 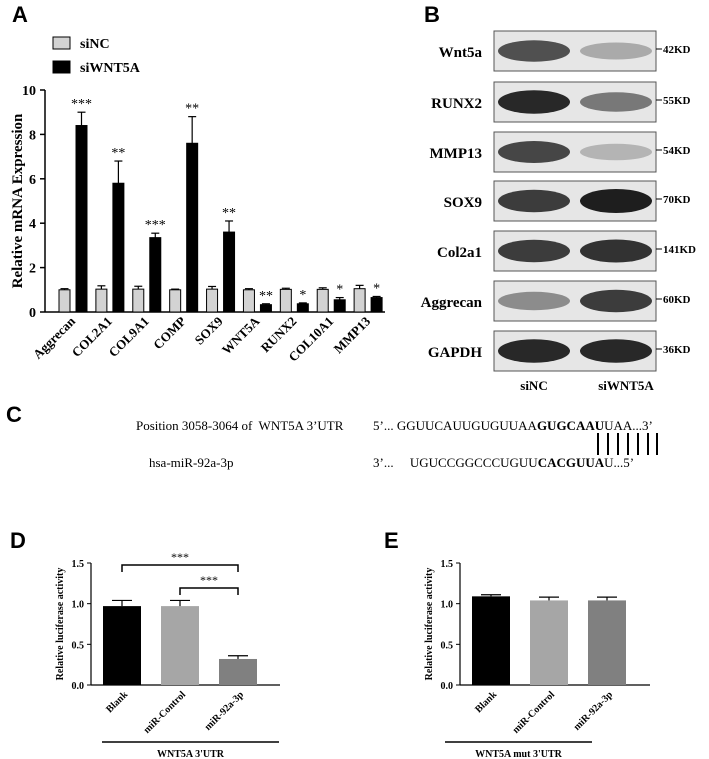 I want to click on size-label: 42KD, so click(x=677, y=50).